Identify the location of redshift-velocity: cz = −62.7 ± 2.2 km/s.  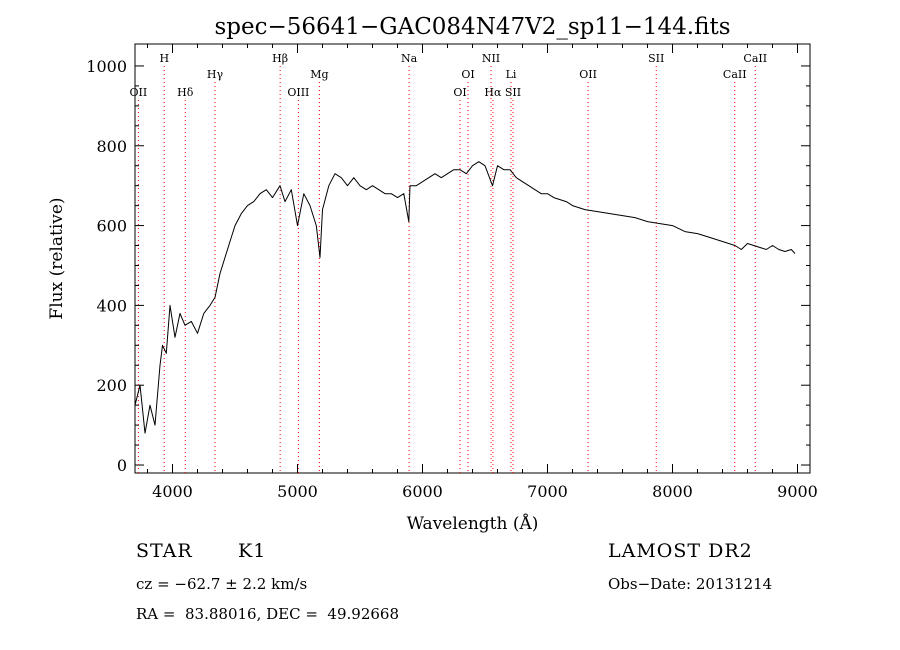
(222, 584).